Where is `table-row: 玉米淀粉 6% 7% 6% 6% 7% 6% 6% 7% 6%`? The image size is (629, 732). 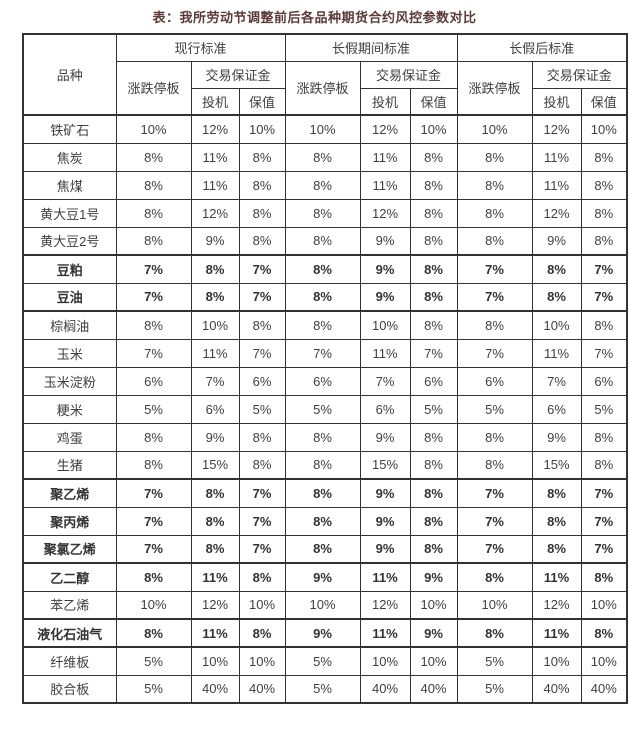
table-row: 玉米淀粉 6% 7% 6% 6% 7% 6% 6% 7% 6% is located at coordinates (325, 381).